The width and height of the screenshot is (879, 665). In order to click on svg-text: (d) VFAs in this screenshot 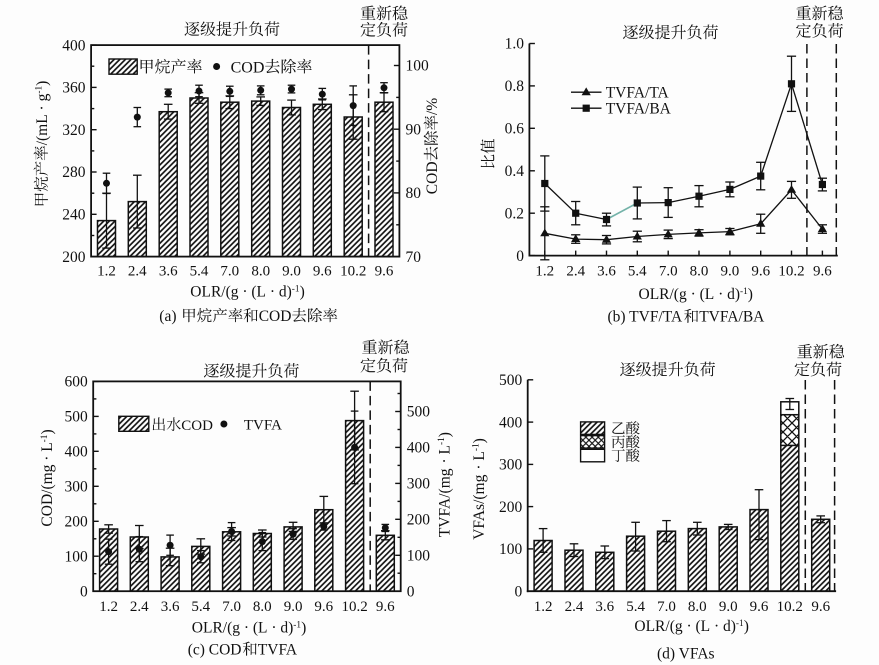, I will do `click(686, 654)`.